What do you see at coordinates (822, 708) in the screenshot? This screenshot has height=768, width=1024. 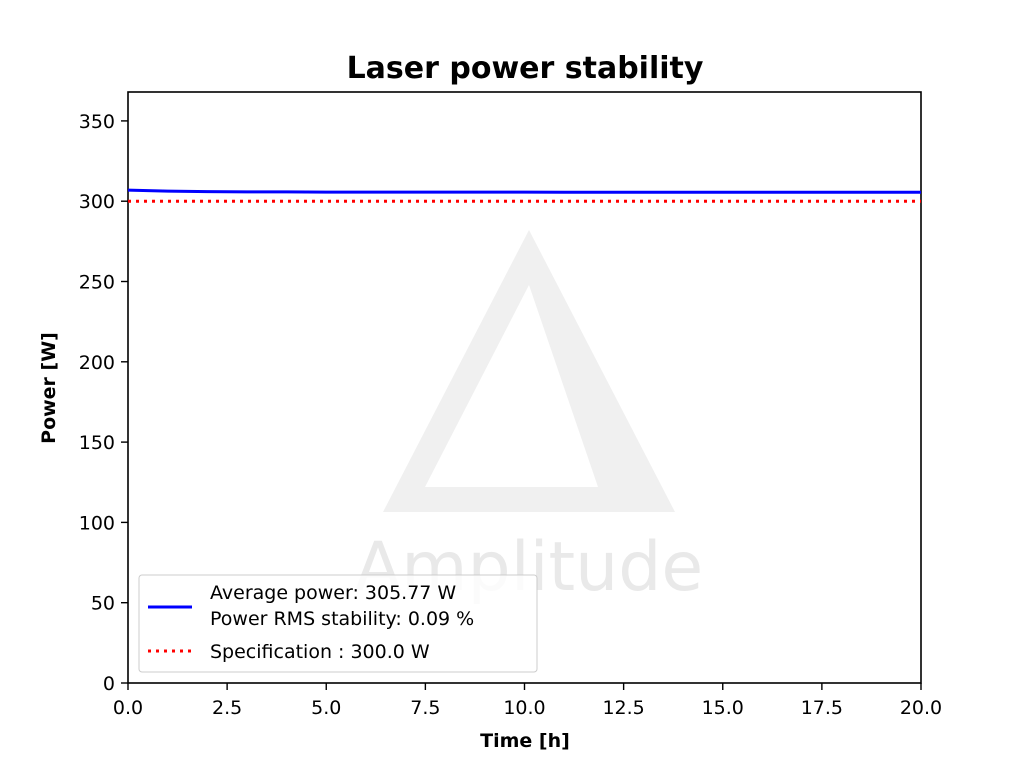 I see `x-tick-label: 17.5` at bounding box center [822, 708].